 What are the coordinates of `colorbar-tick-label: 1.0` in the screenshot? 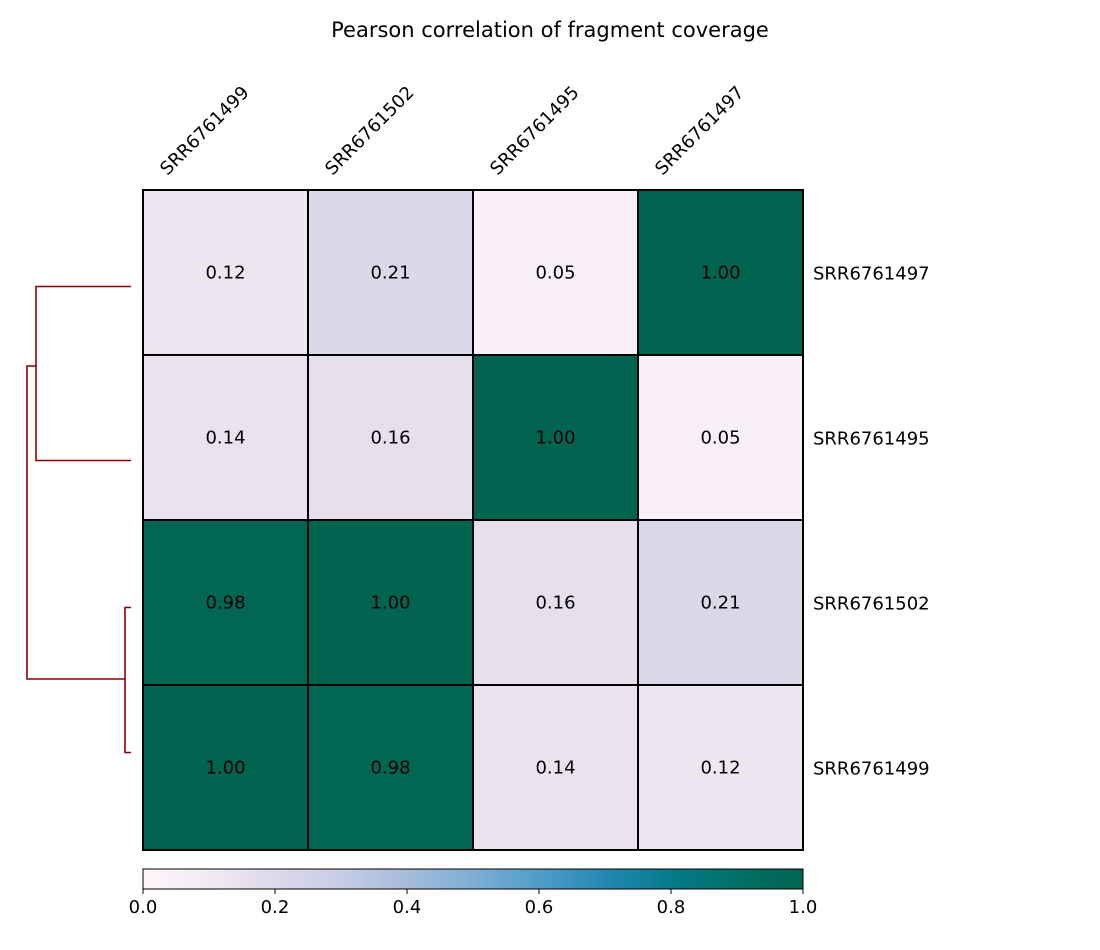 It's located at (803, 907).